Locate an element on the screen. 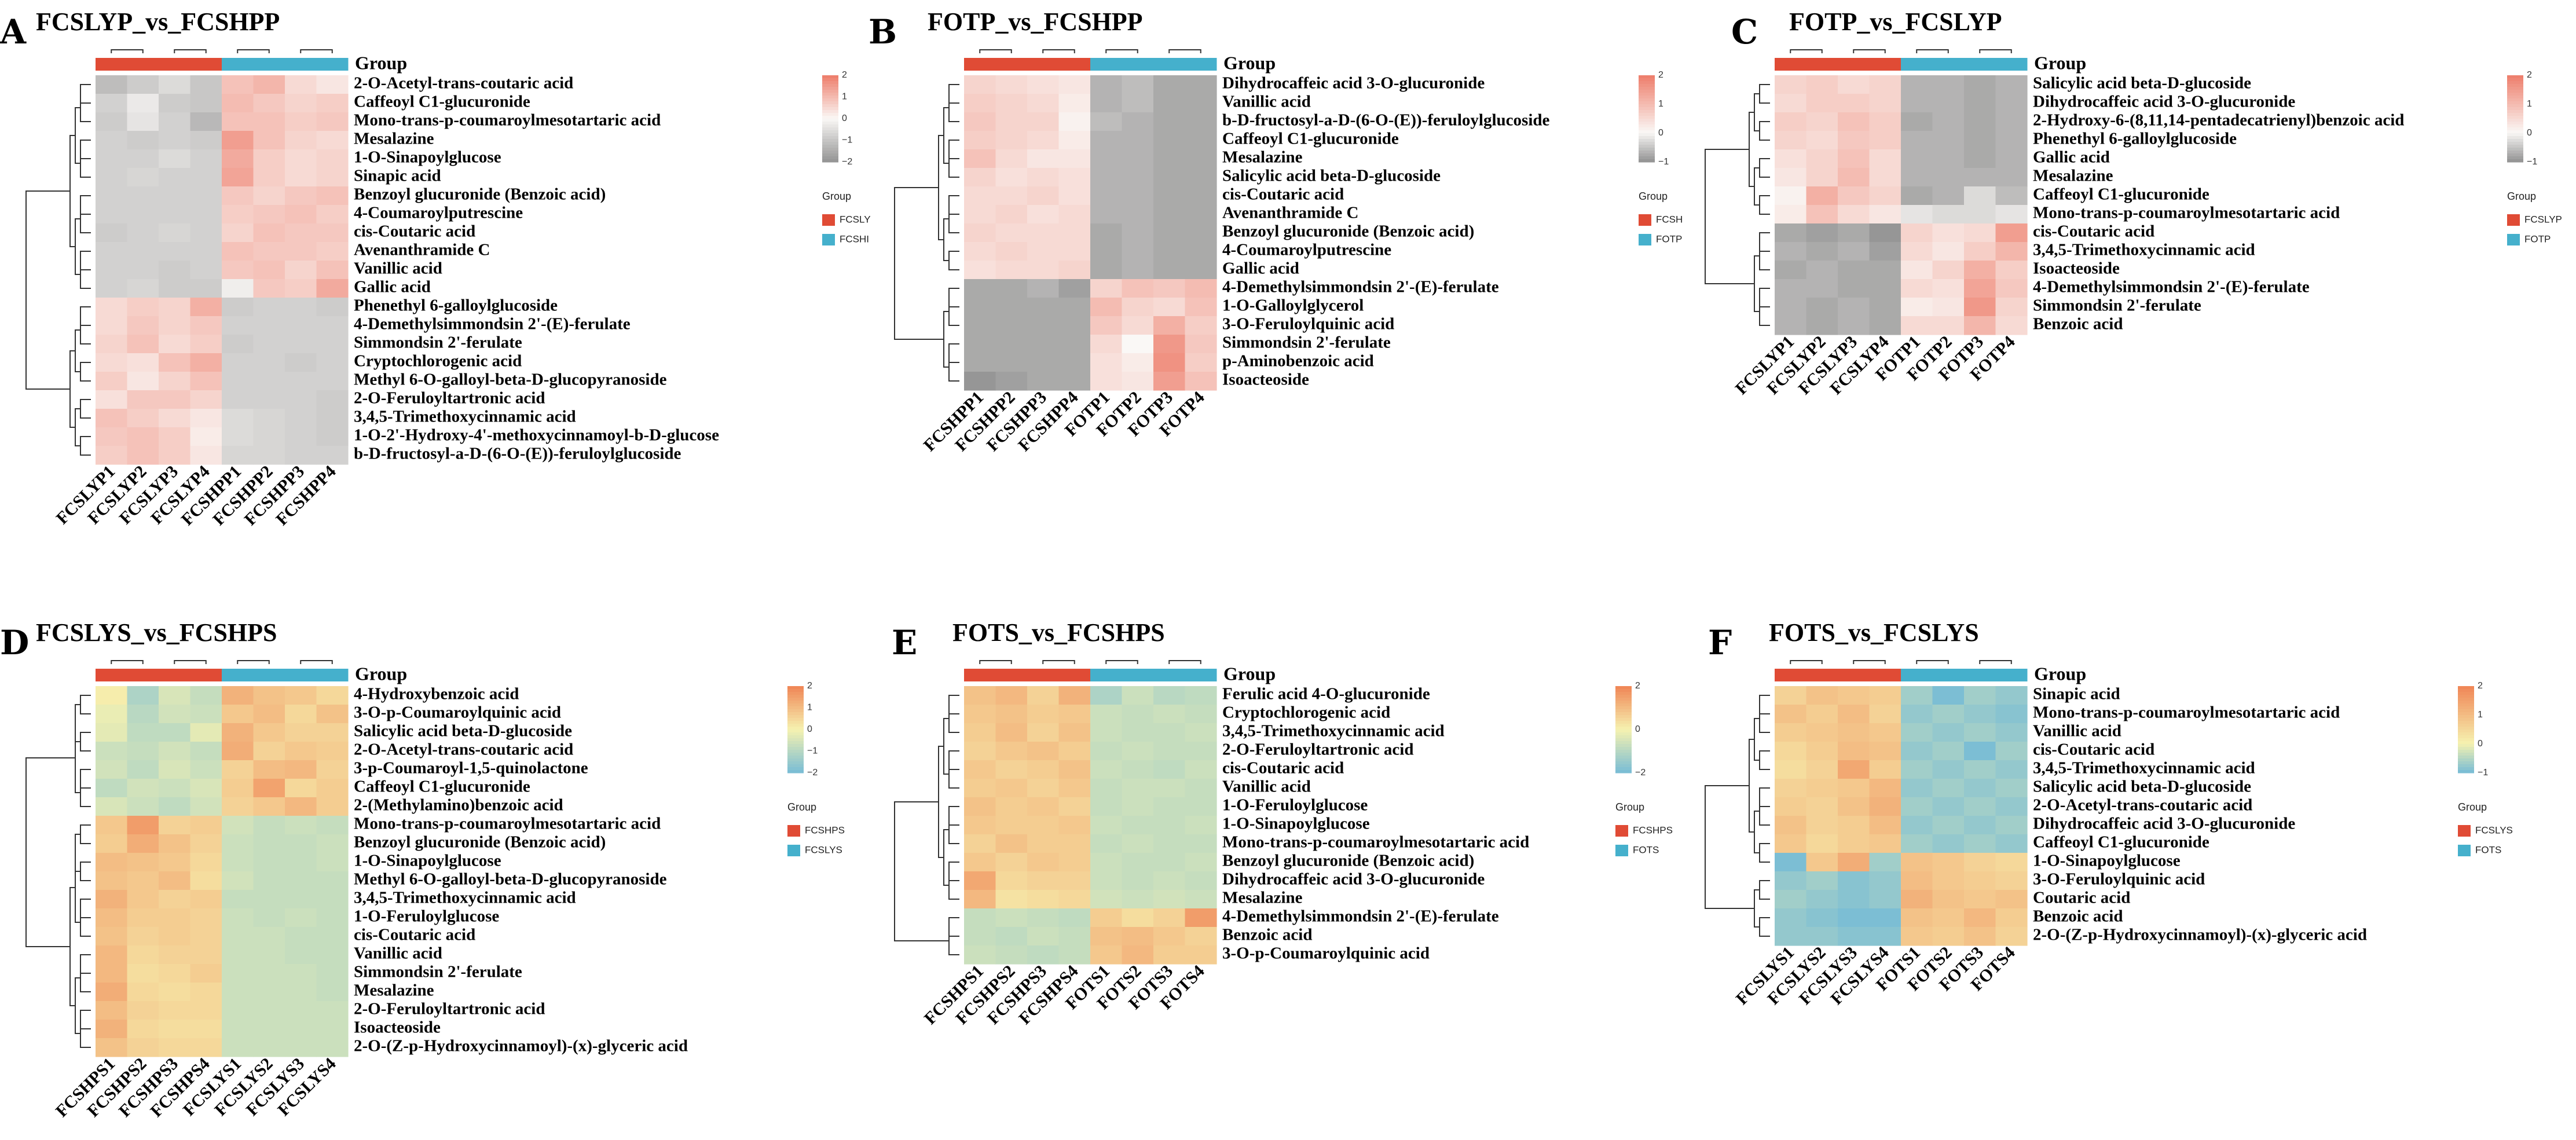 This screenshot has height=1140, width=2576. legend-title: Group is located at coordinates (836, 196).